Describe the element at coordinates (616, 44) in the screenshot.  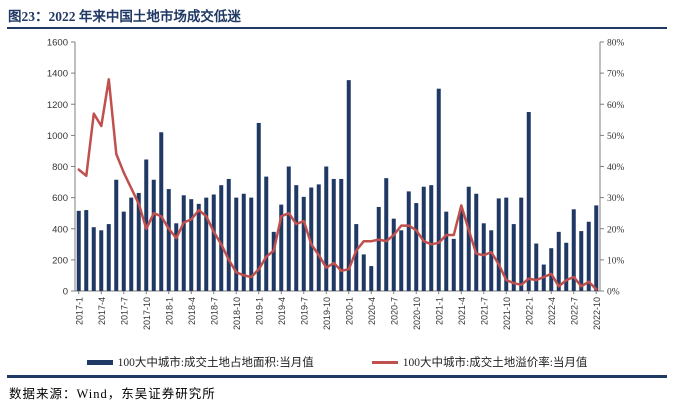
I see `right-axis-label: 80%` at that location.